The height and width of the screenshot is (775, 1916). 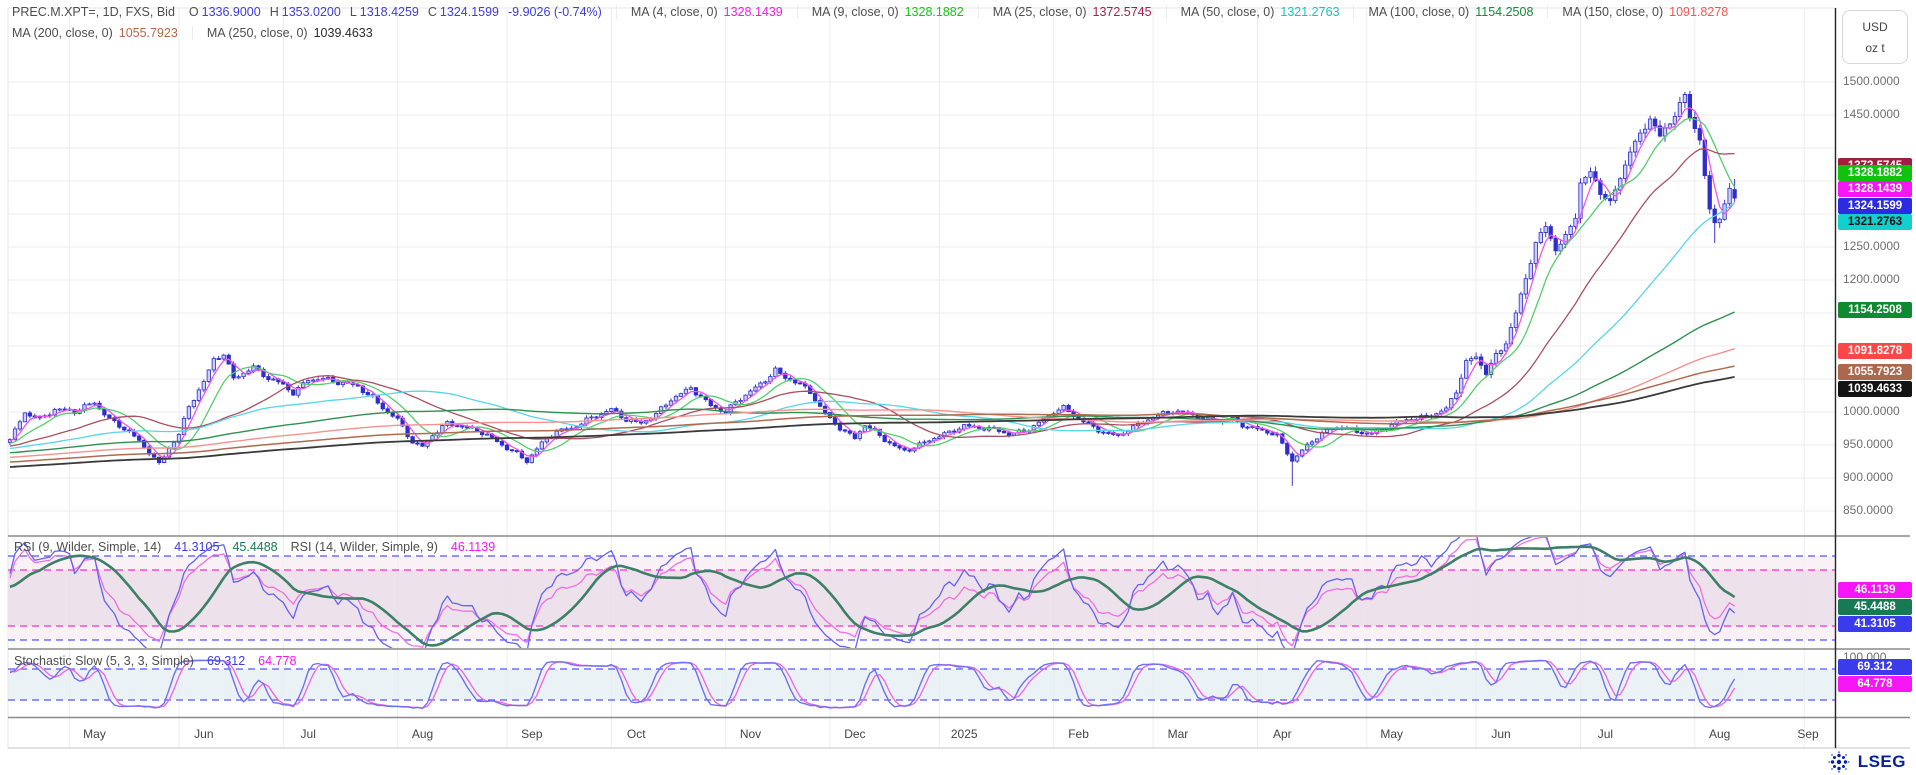 I want to click on price-badge: 1321.2763, so click(x=1875, y=222).